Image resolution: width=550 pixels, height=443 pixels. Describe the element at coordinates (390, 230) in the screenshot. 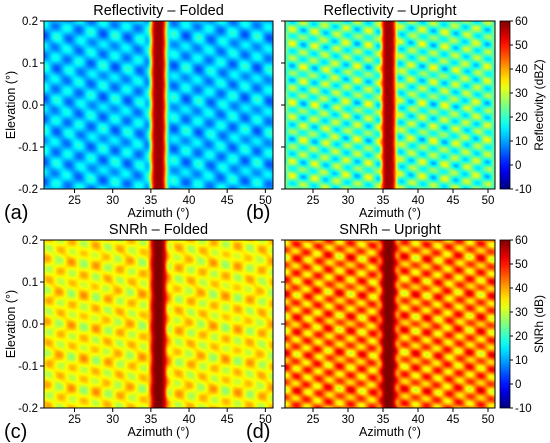

I see `panel-title: SNRh – Upright` at that location.